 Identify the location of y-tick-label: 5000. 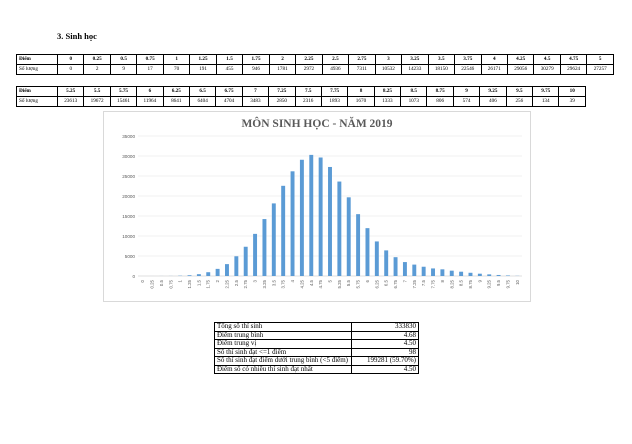
(130, 256).